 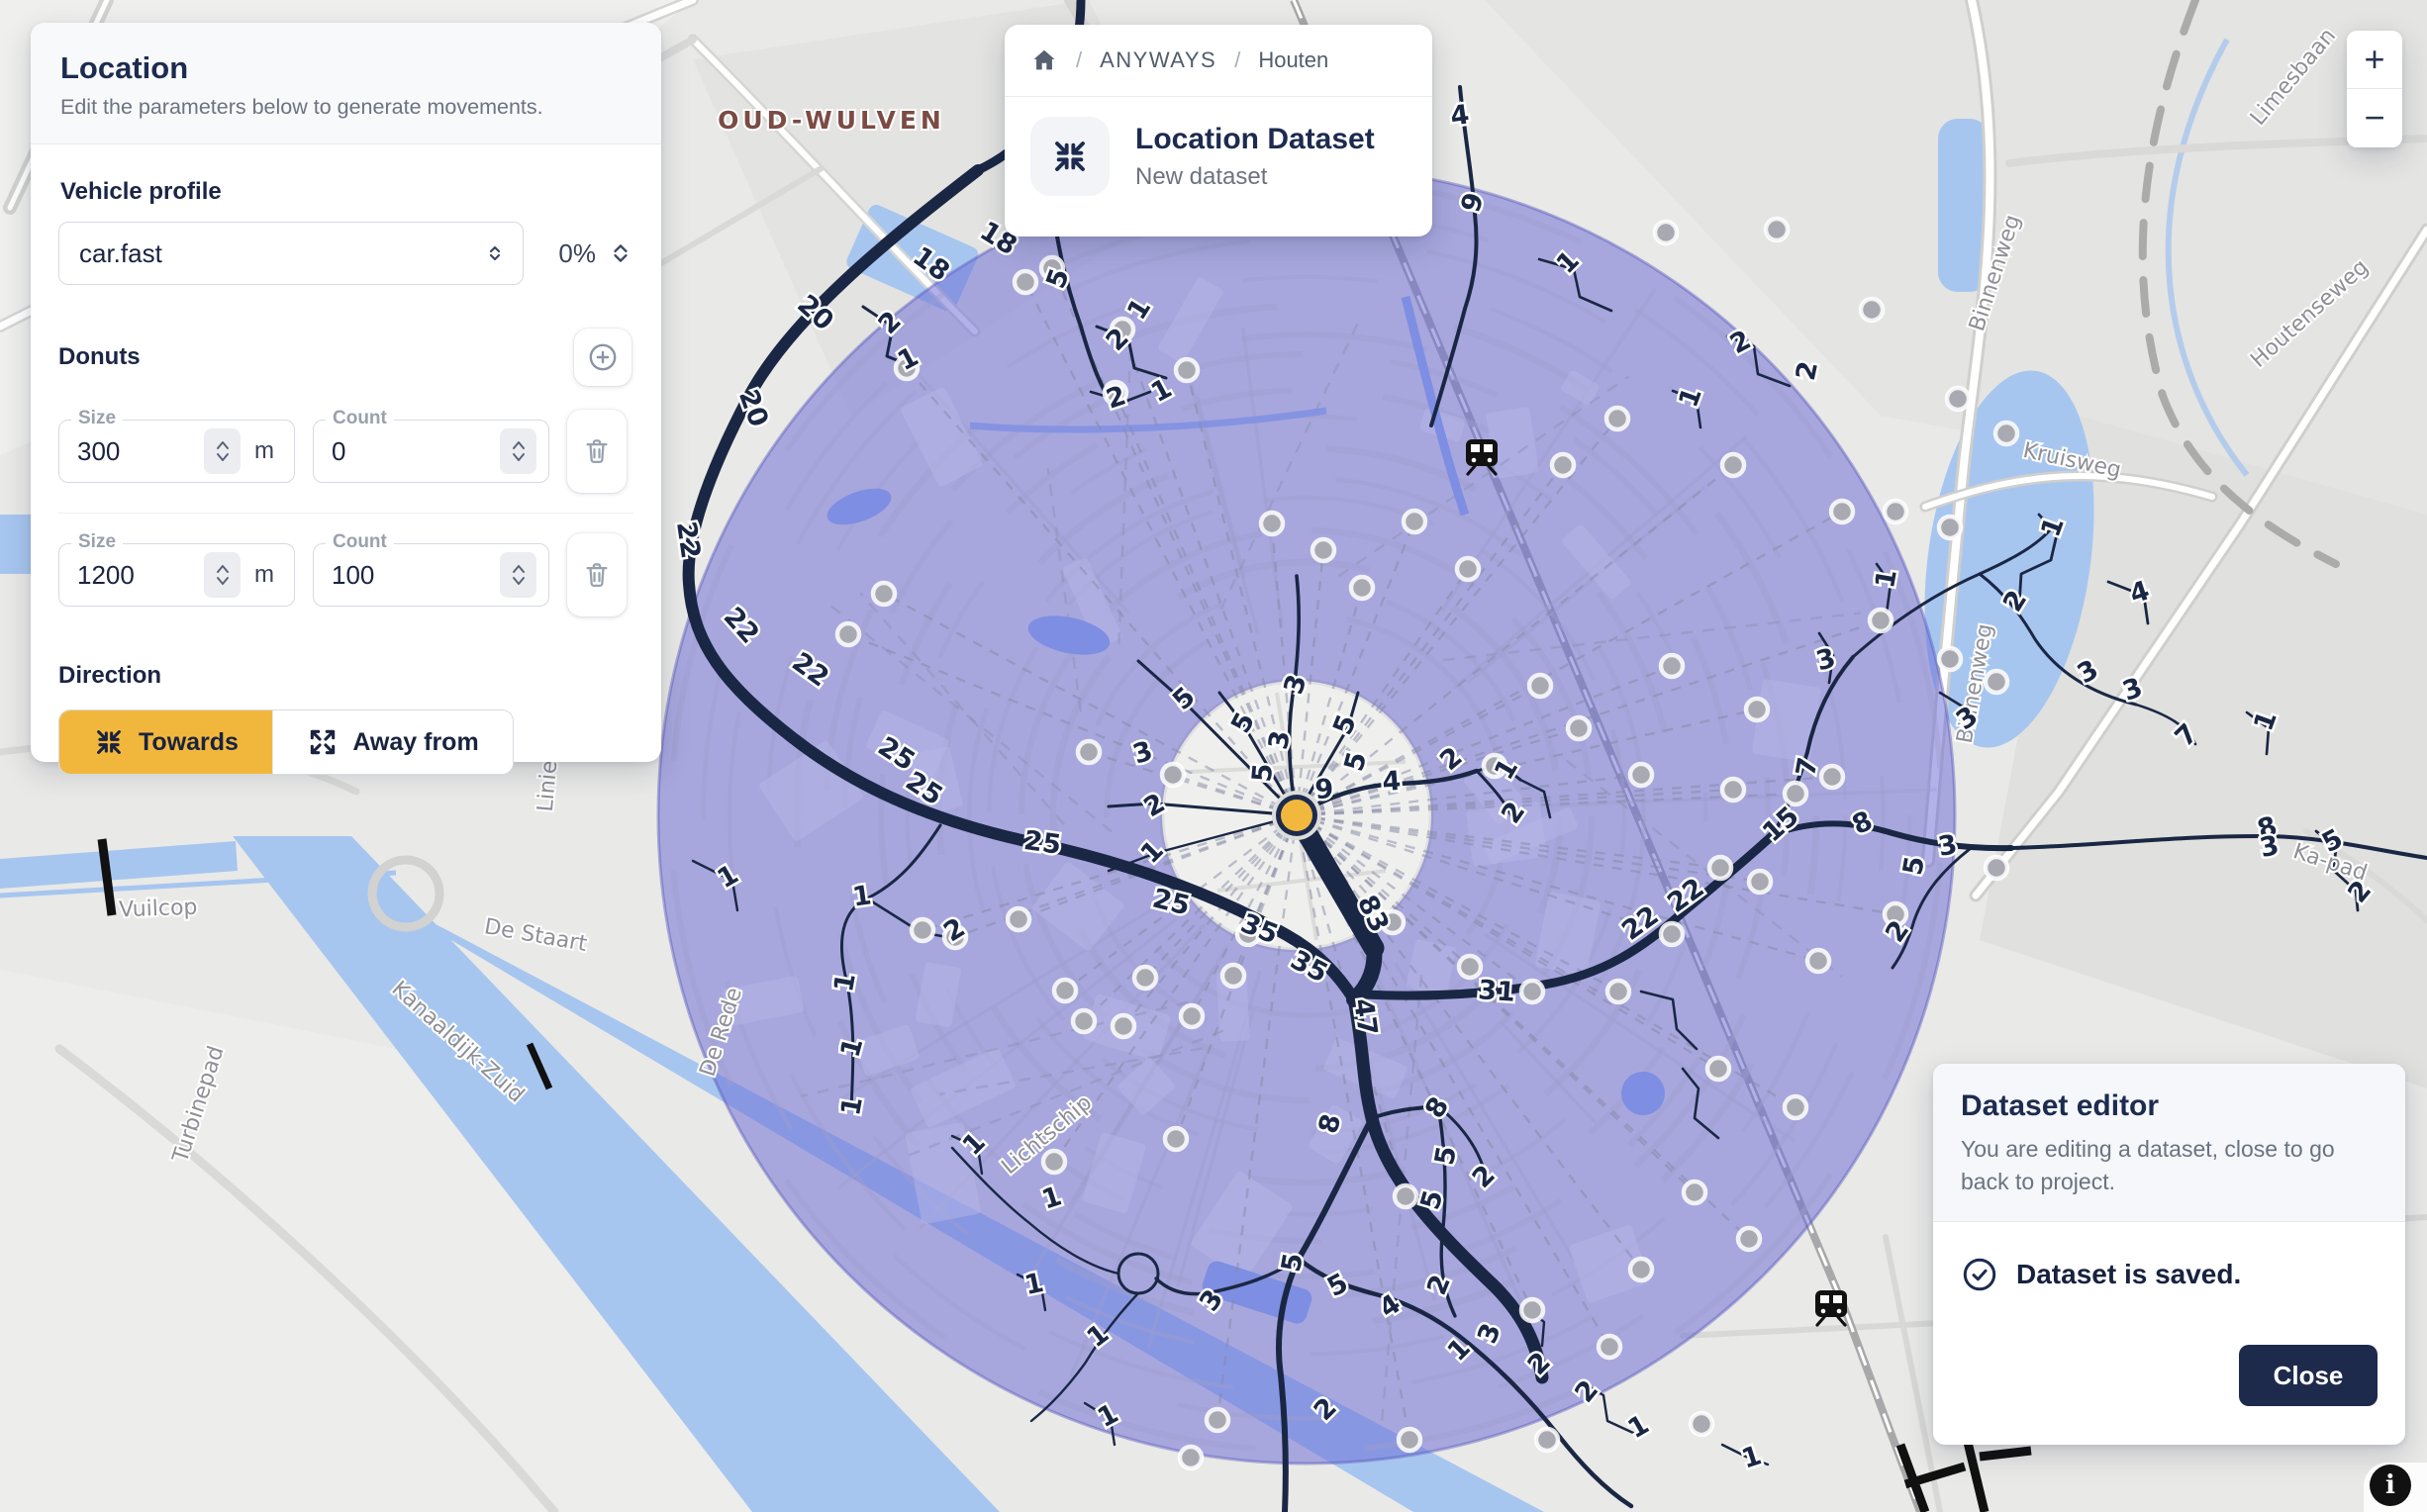 What do you see at coordinates (99, 451) in the screenshot?
I see `size-value: 300` at bounding box center [99, 451].